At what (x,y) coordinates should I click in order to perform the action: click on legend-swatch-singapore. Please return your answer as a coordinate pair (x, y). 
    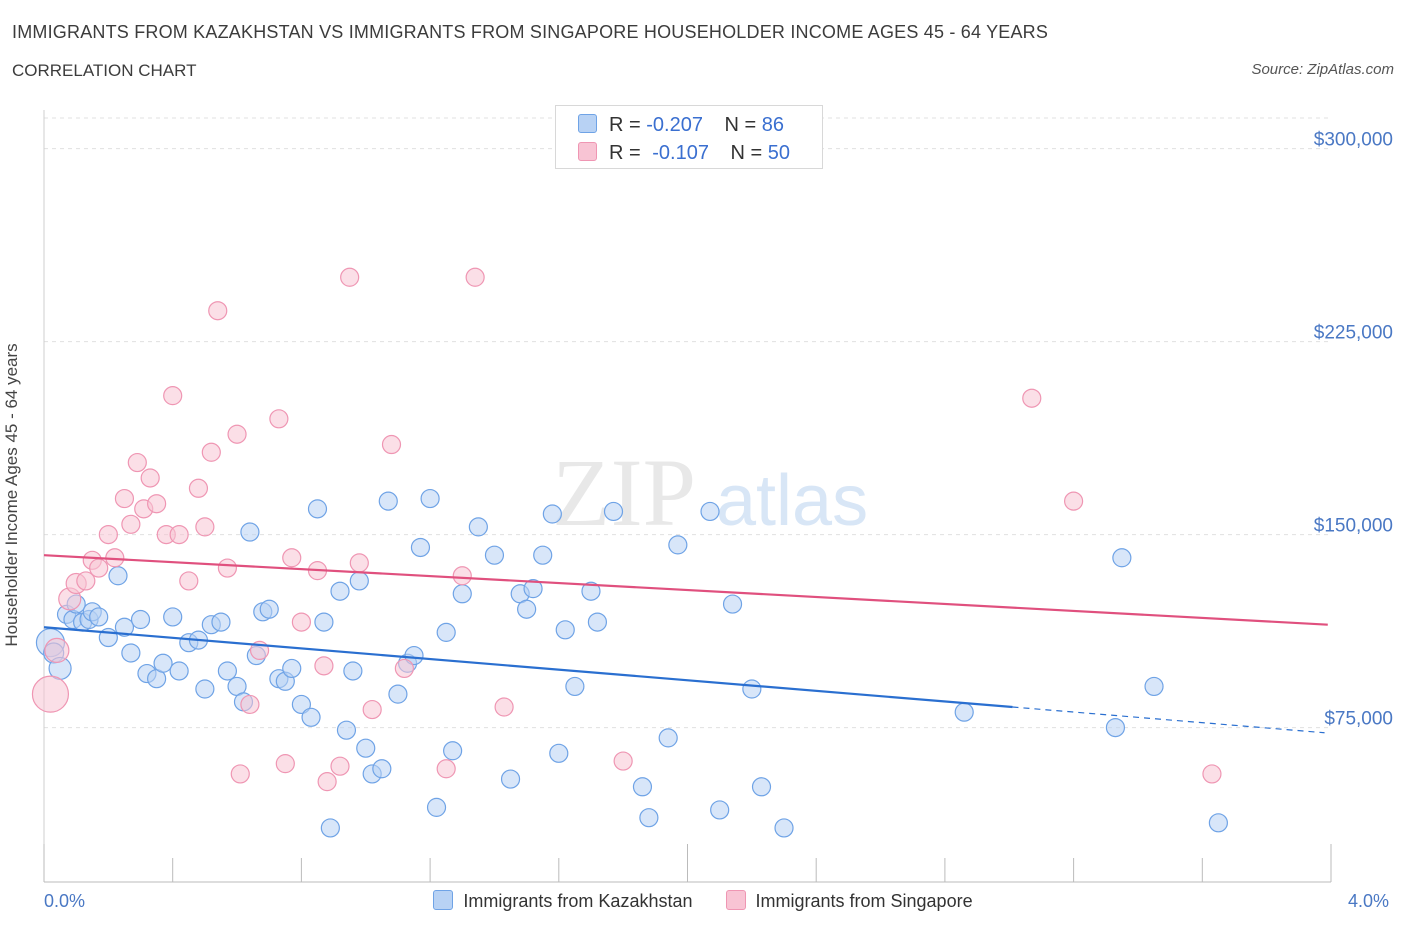
    Looking at the image, I should click on (587, 151).